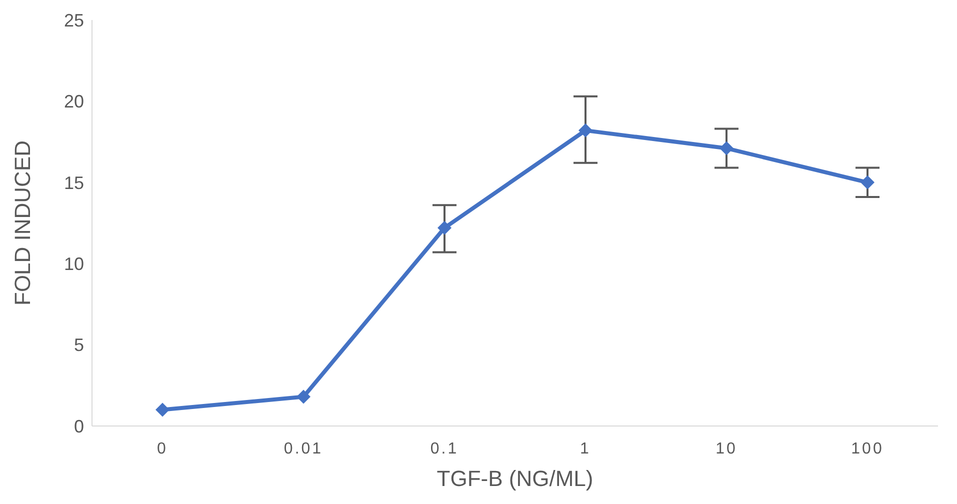 The width and height of the screenshot is (957, 504). I want to click on x-tick-label: 1, so click(585, 449).